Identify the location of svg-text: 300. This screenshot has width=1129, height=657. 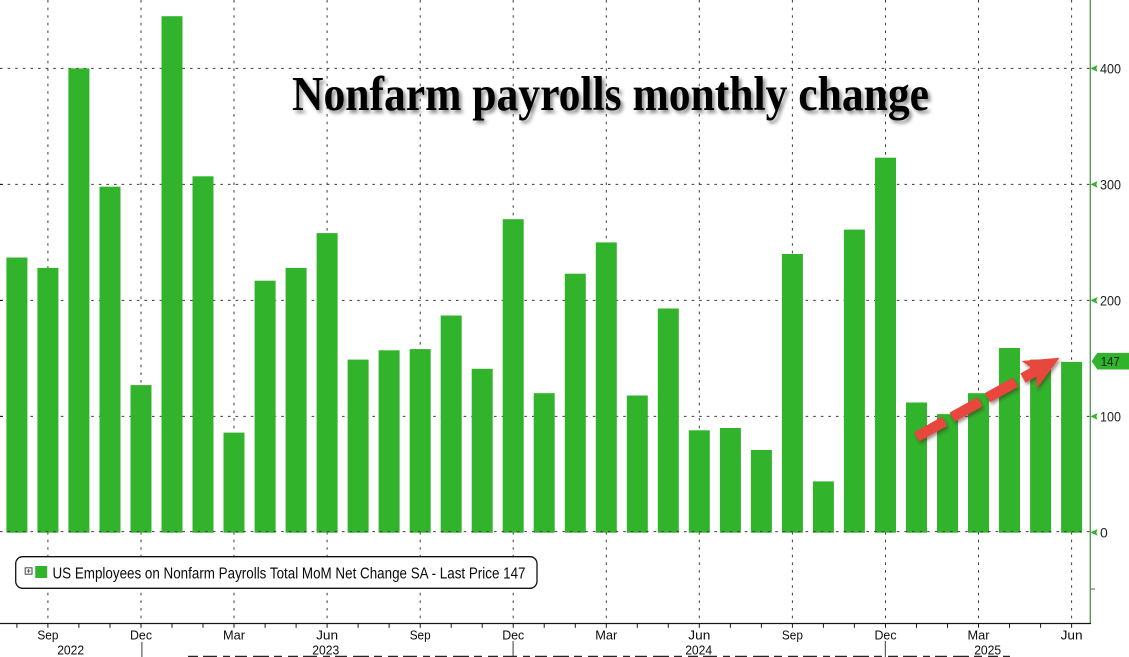
(1110, 184).